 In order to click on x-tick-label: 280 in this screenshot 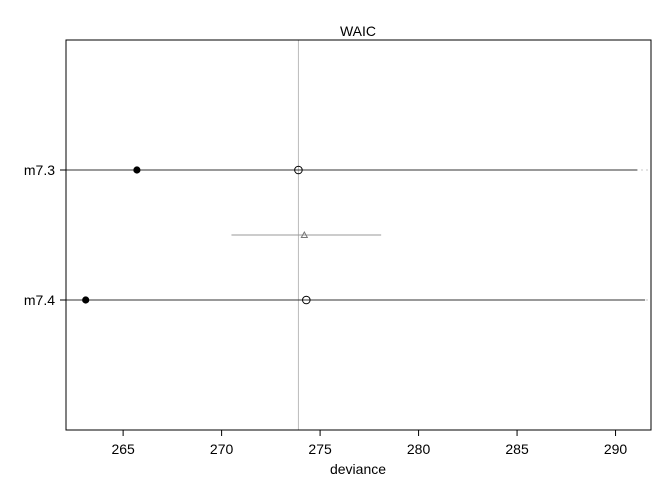, I will do `click(419, 449)`.